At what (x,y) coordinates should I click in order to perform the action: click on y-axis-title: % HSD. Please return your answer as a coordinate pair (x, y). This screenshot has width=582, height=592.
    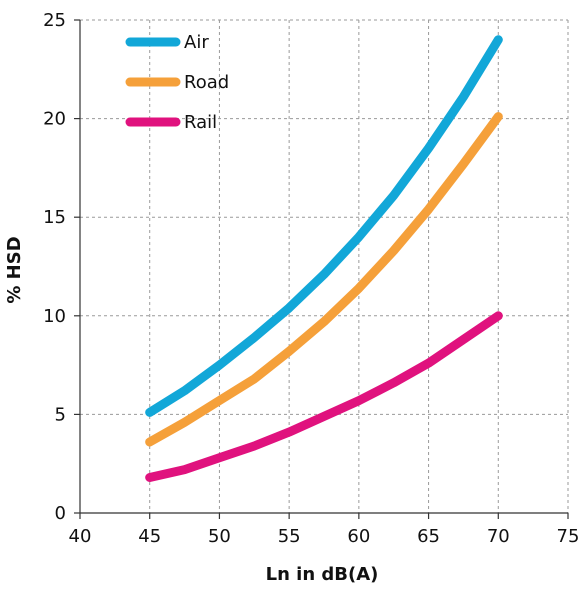
    Looking at the image, I should click on (14, 269).